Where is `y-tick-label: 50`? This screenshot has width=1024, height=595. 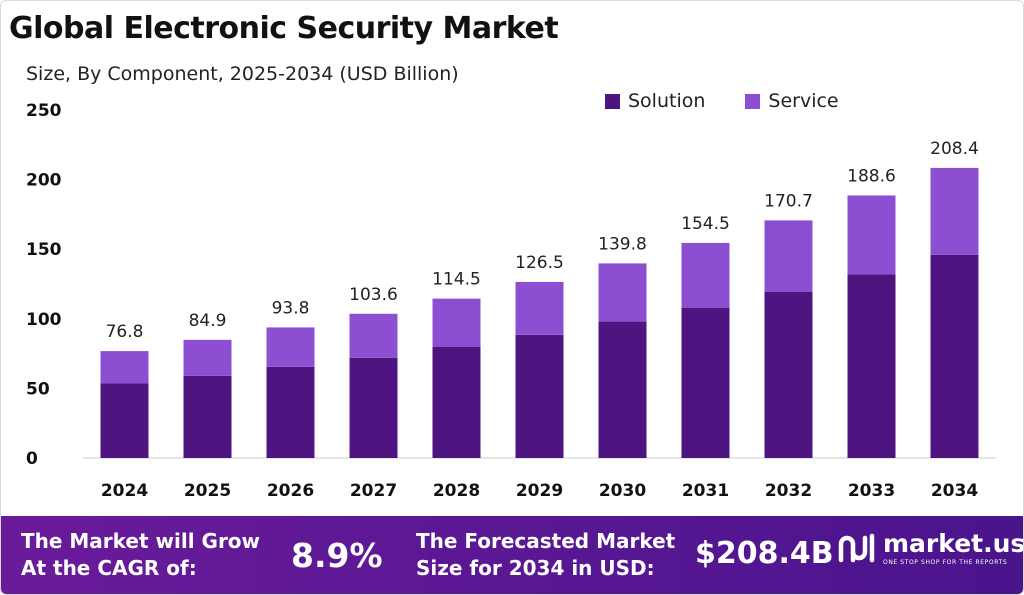
y-tick-label: 50 is located at coordinates (38, 389).